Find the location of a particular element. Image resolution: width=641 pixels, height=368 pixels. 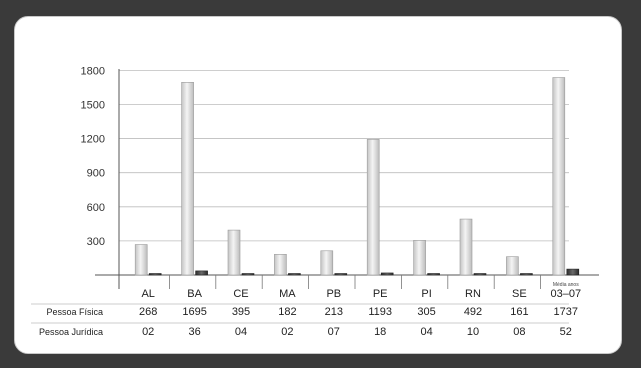

table-cell-0-3: 182 is located at coordinates (287, 312).